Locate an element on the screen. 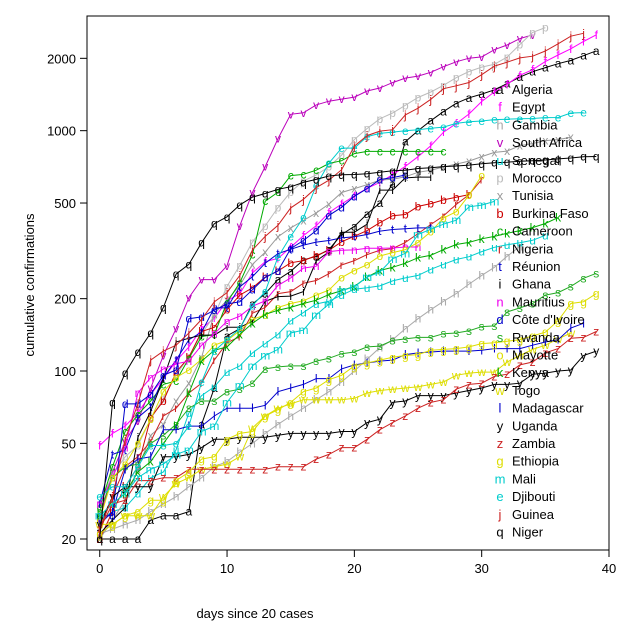 This screenshot has width=624, height=629. legend-label: Burkina Faso is located at coordinates (550, 213).